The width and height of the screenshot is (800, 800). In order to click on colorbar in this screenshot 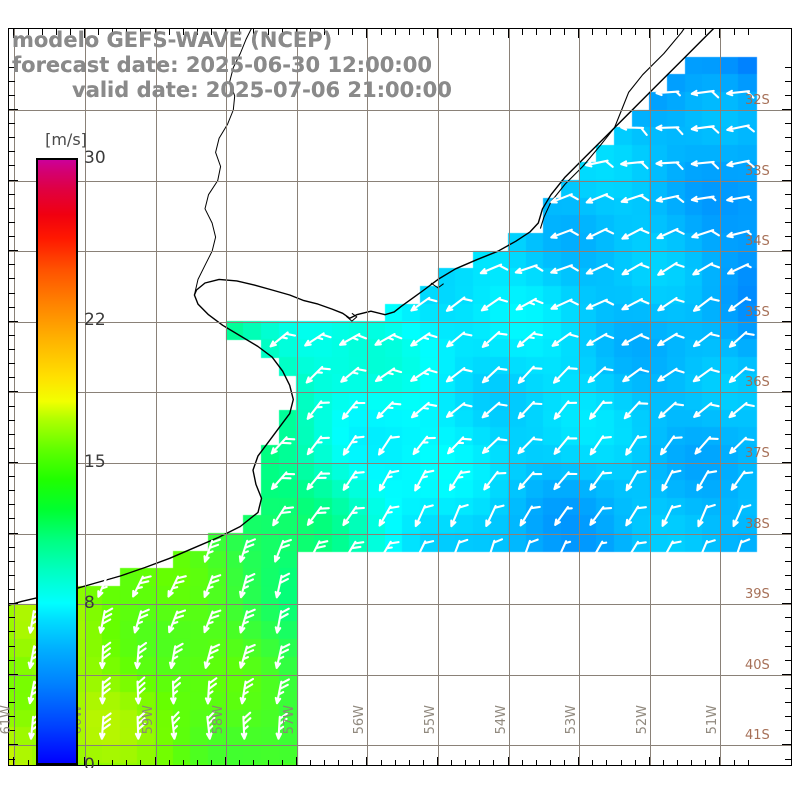, I will do `click(57, 461)`.